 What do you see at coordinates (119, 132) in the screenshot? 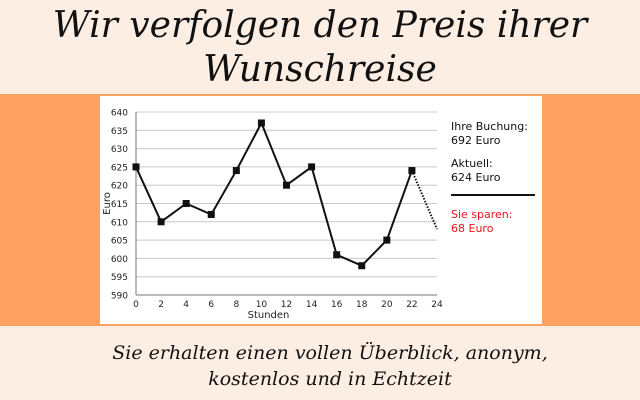
I see `y-tick-label: 635` at bounding box center [119, 132].